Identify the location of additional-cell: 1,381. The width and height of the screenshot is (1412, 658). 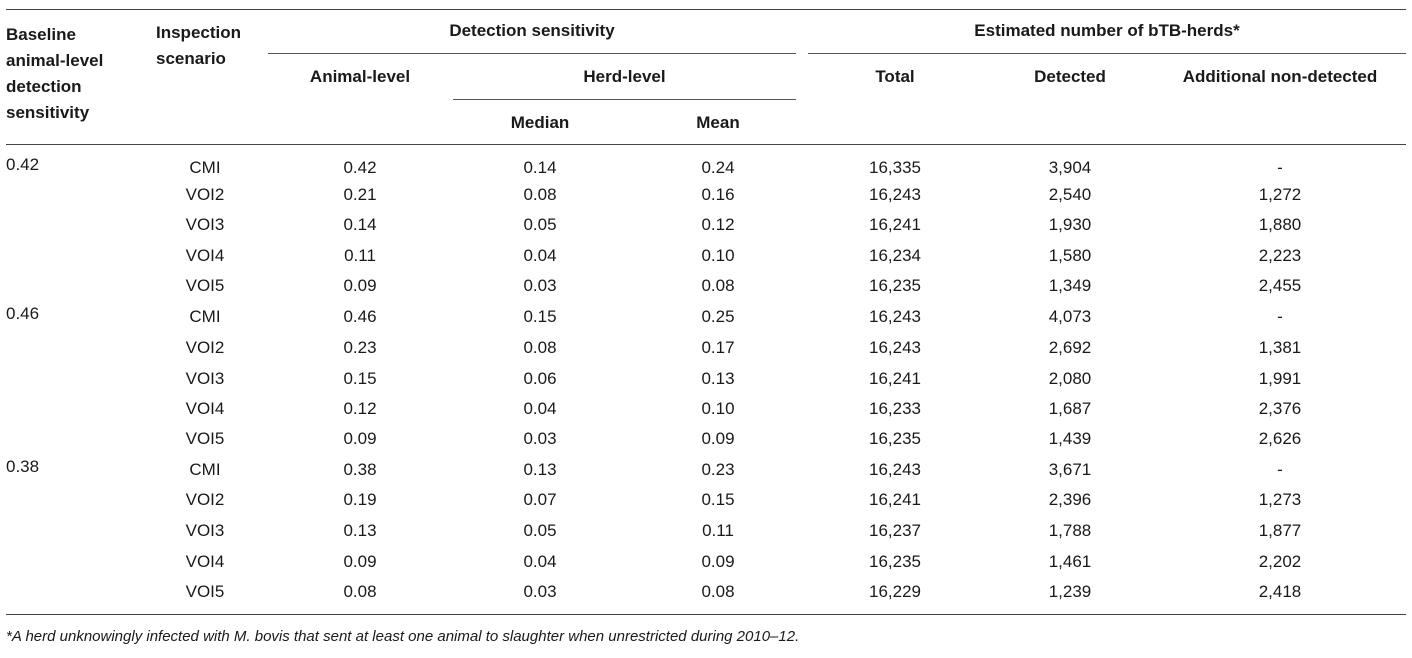
(1280, 347).